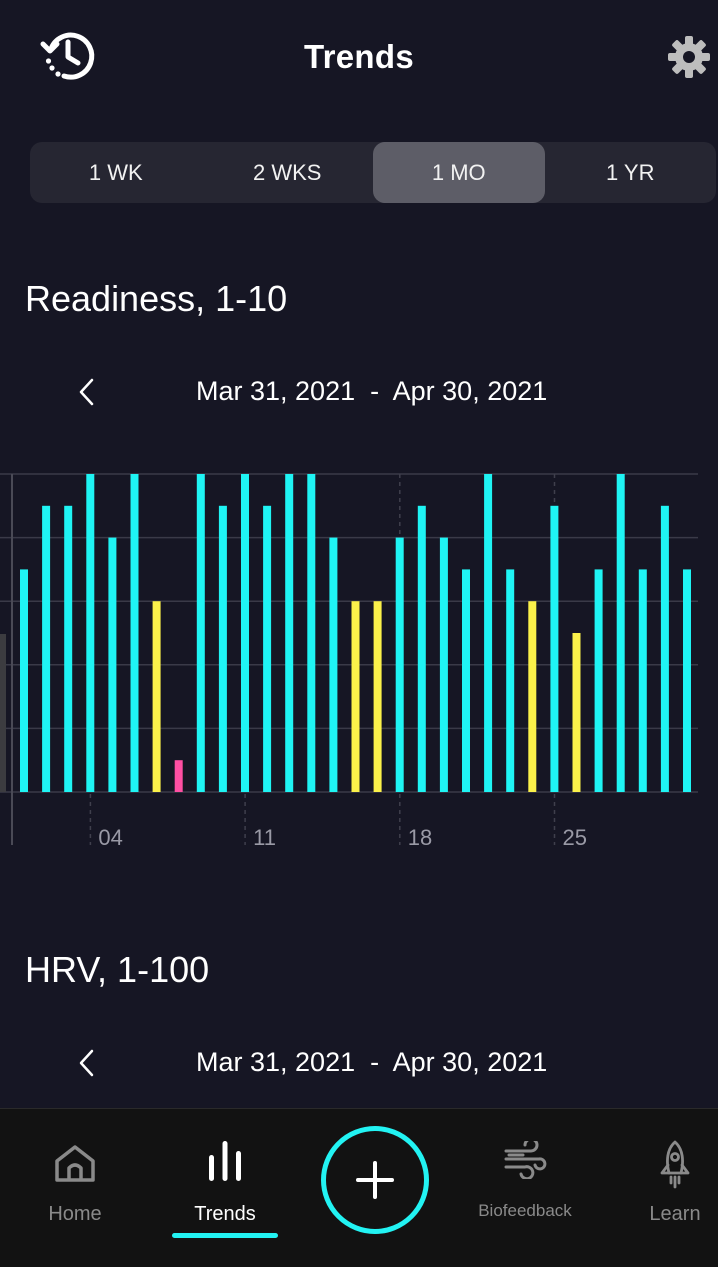 This screenshot has height=1267, width=718. What do you see at coordinates (117, 969) in the screenshot?
I see `hrv-title: HRV, 1-100` at bounding box center [117, 969].